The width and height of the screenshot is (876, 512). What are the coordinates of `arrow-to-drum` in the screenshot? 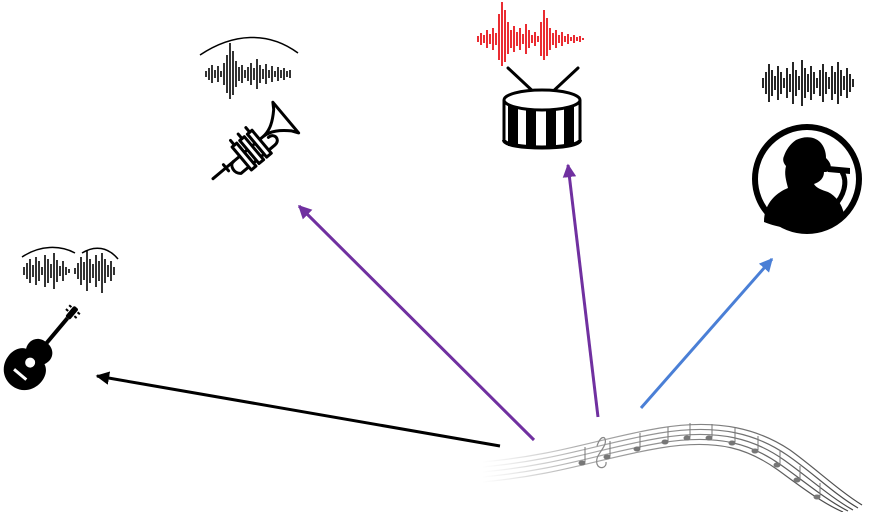 It's located at (581, 290).